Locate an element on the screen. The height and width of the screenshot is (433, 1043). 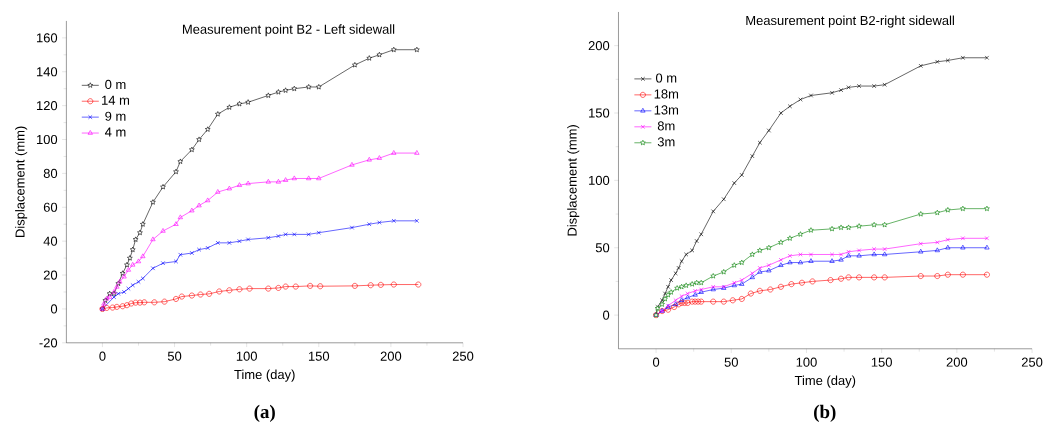
y-tick-label: 150 is located at coordinates (599, 113).